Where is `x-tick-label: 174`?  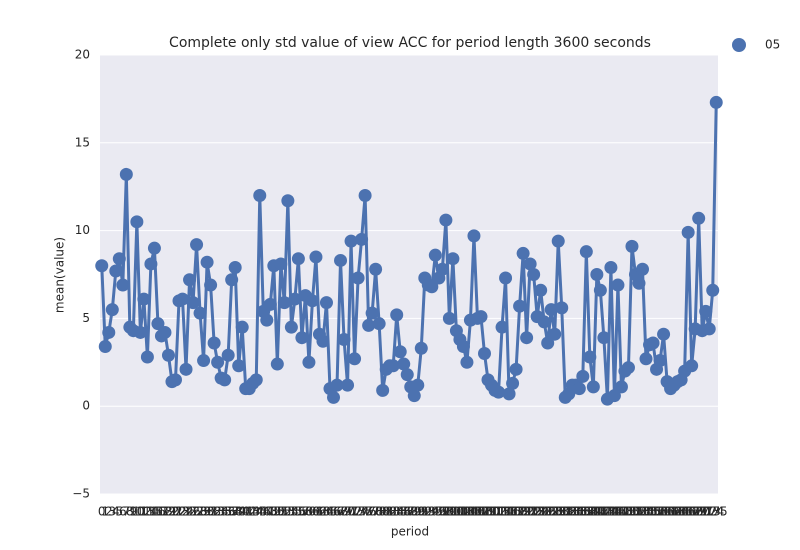
x-tick-label: 174 is located at coordinates (712, 512).